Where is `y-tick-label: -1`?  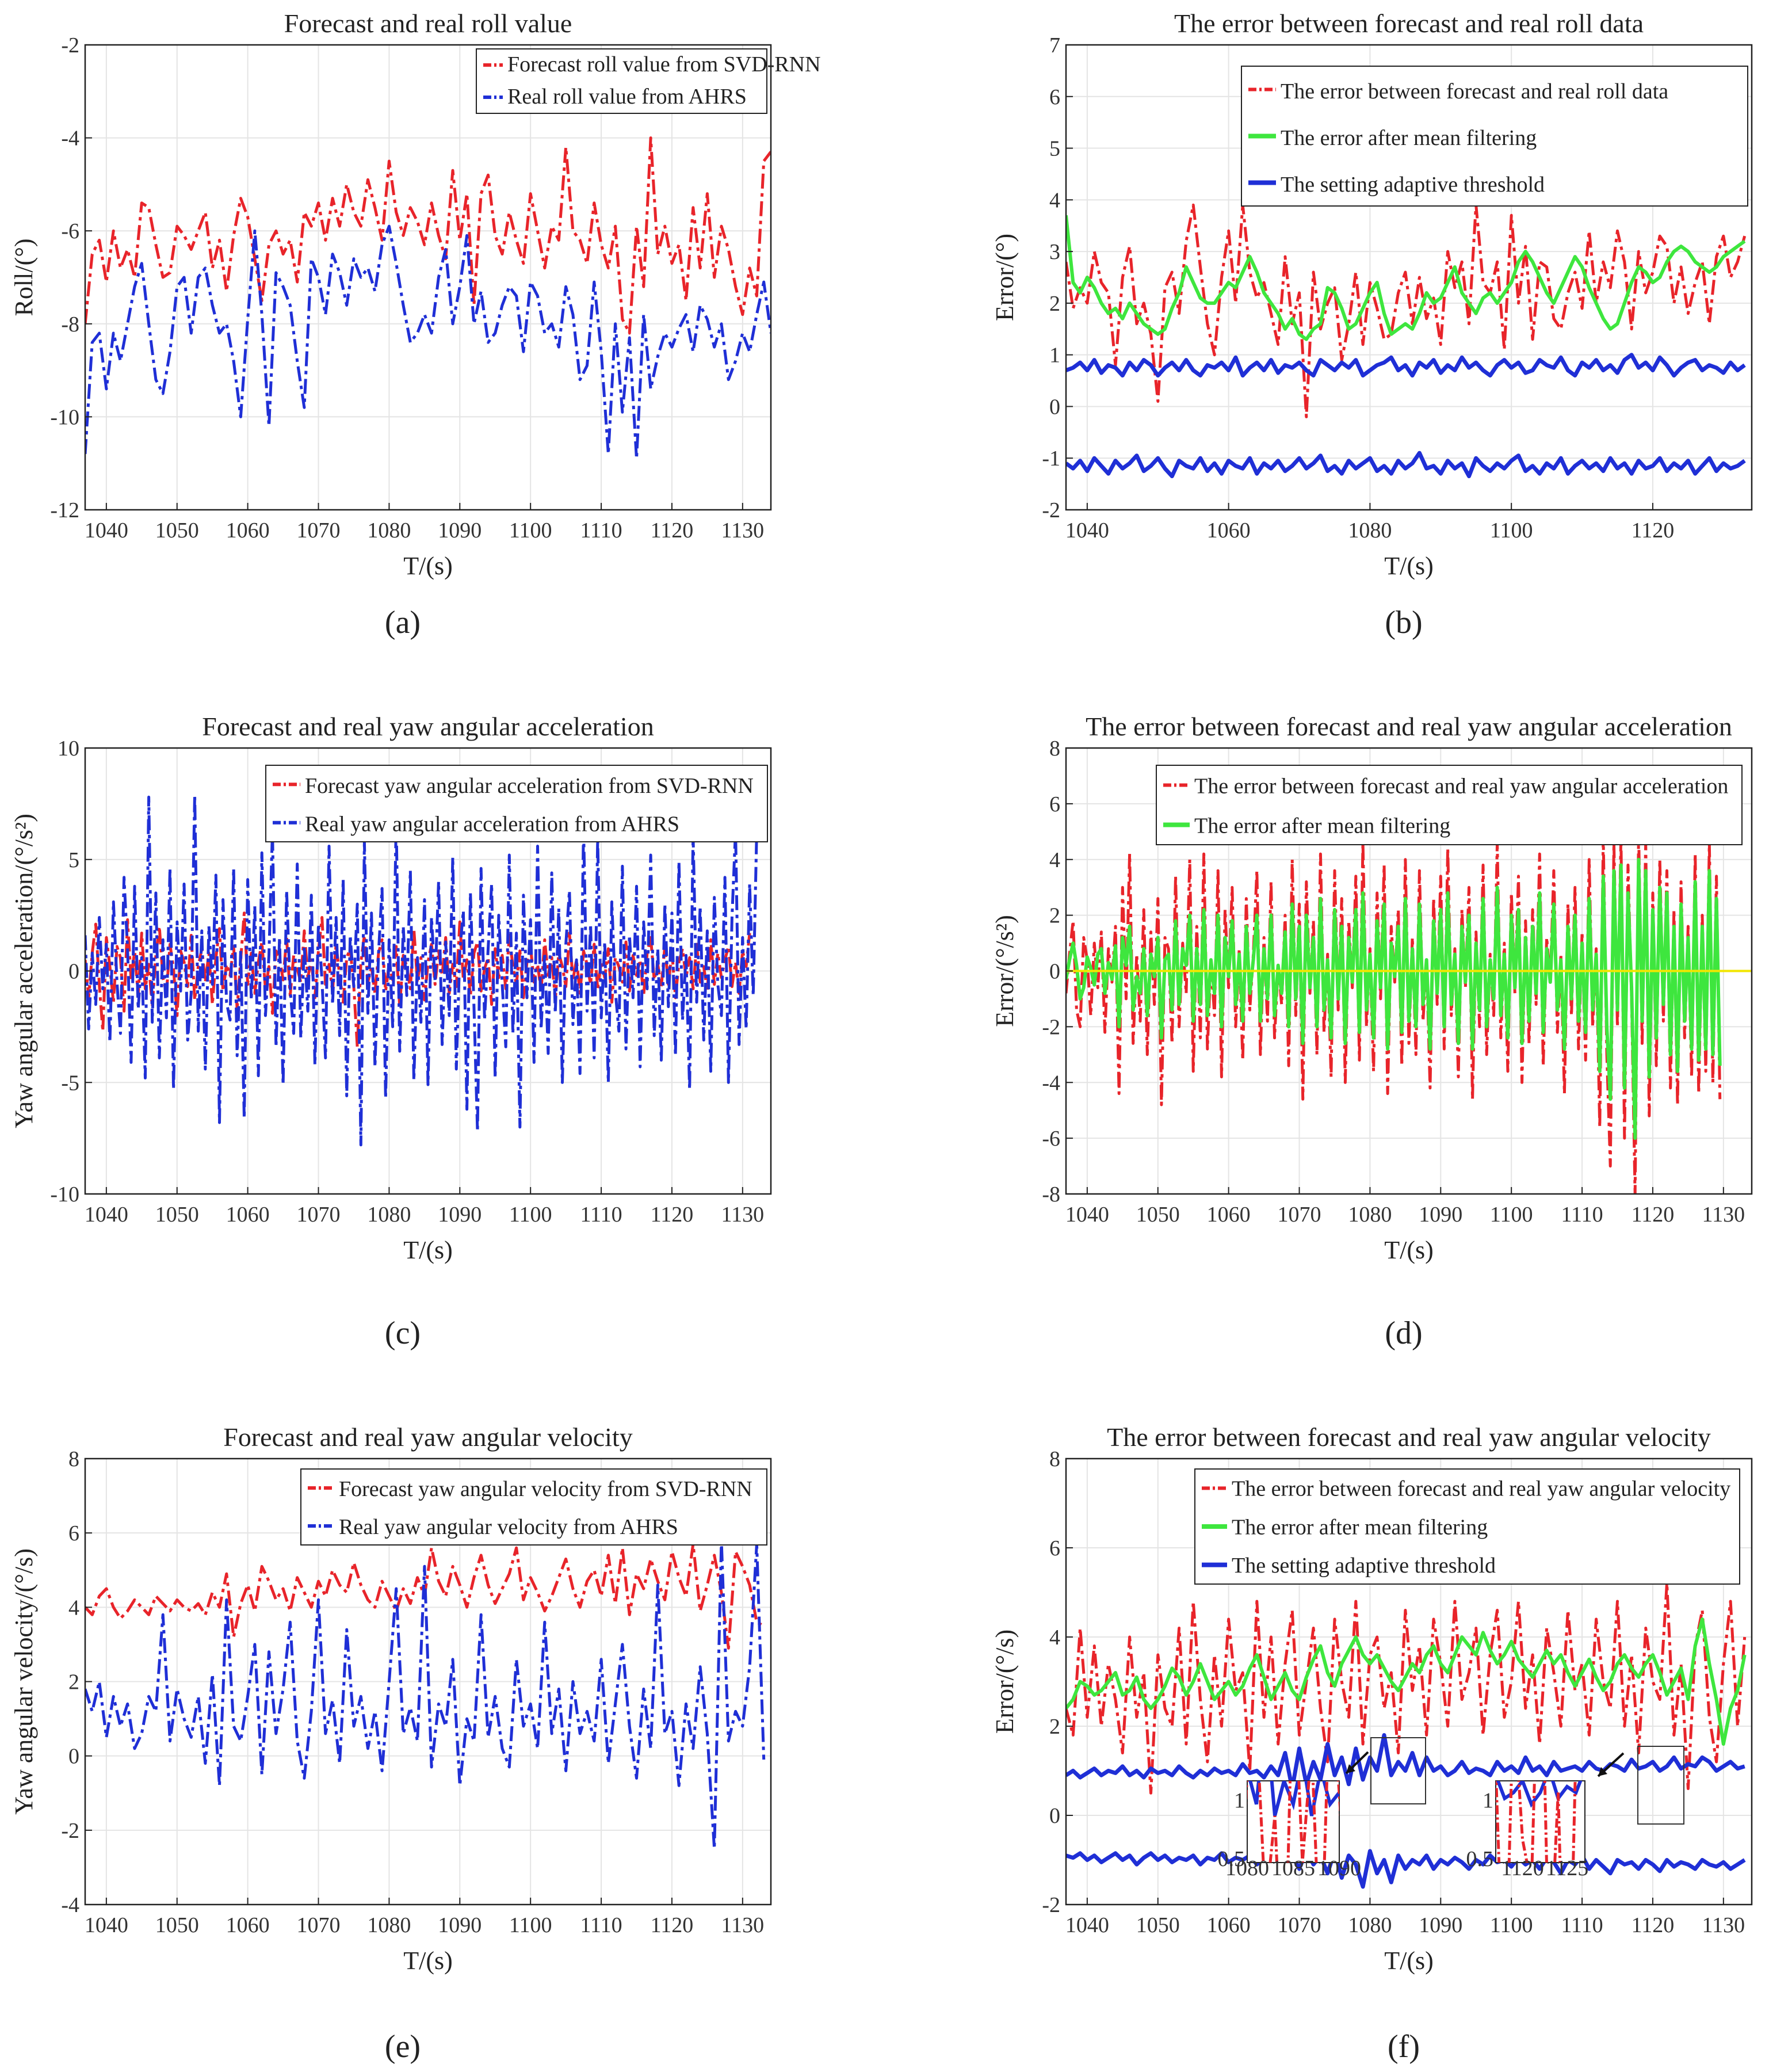
y-tick-label: -1 is located at coordinates (1051, 459).